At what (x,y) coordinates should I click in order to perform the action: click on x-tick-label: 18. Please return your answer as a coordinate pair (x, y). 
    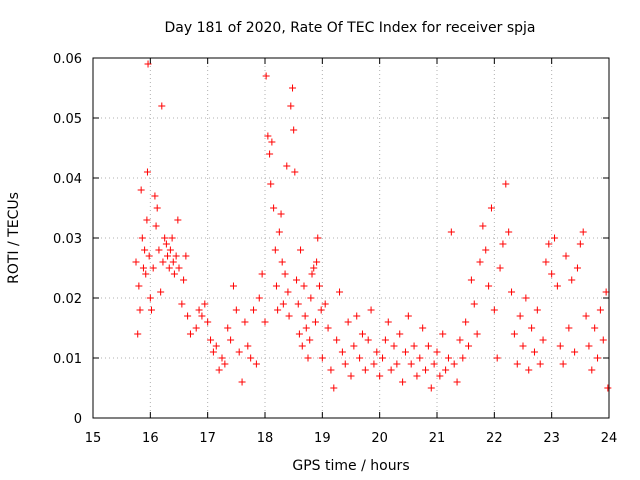
    Looking at the image, I should click on (265, 438).